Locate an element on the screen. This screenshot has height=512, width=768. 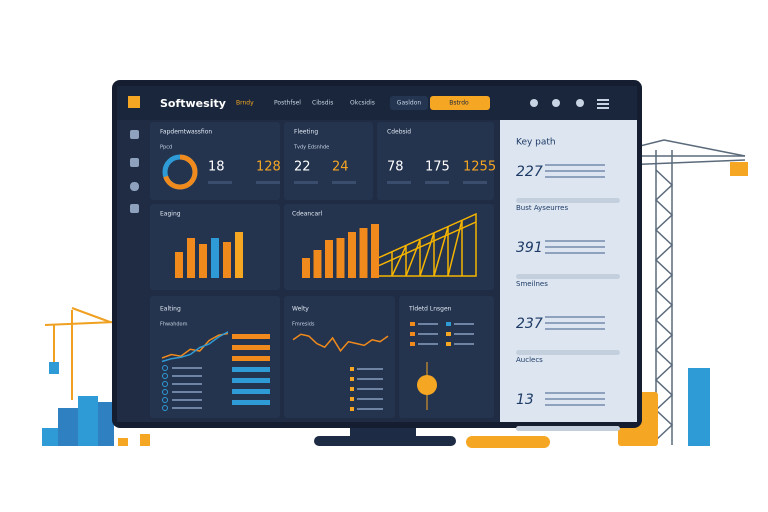
nav-item: Cibsdis is located at coordinates (322, 103).